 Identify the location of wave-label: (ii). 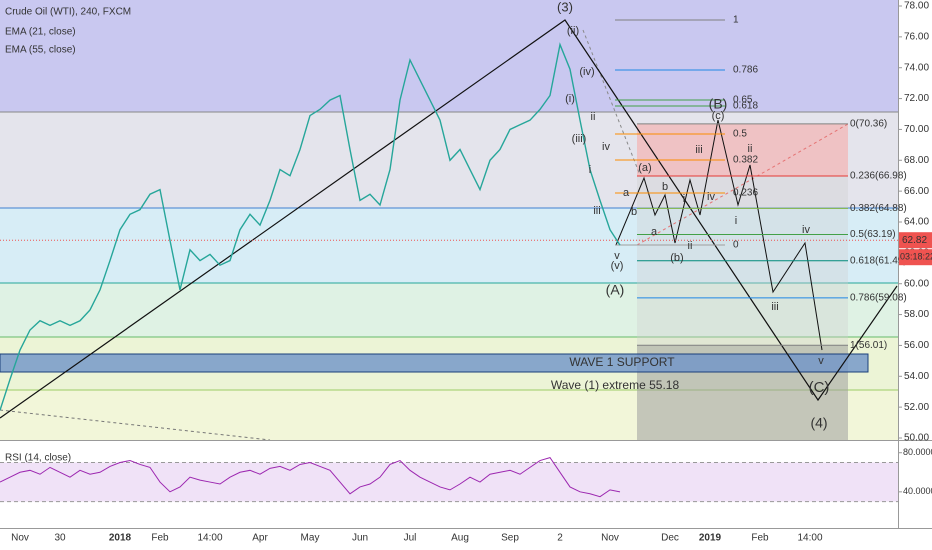
(573, 31).